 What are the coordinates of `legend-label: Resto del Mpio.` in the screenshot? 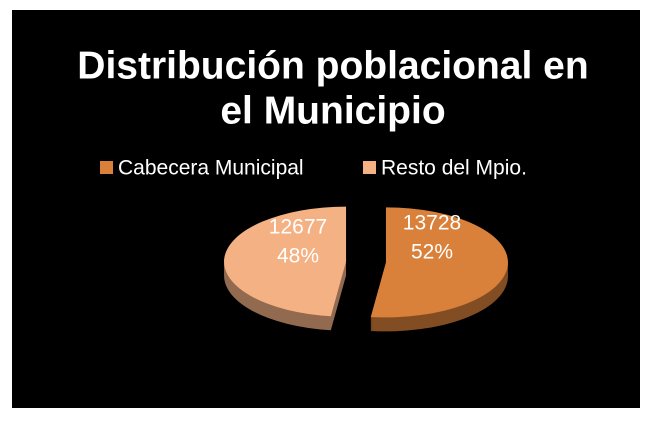 It's located at (454, 168).